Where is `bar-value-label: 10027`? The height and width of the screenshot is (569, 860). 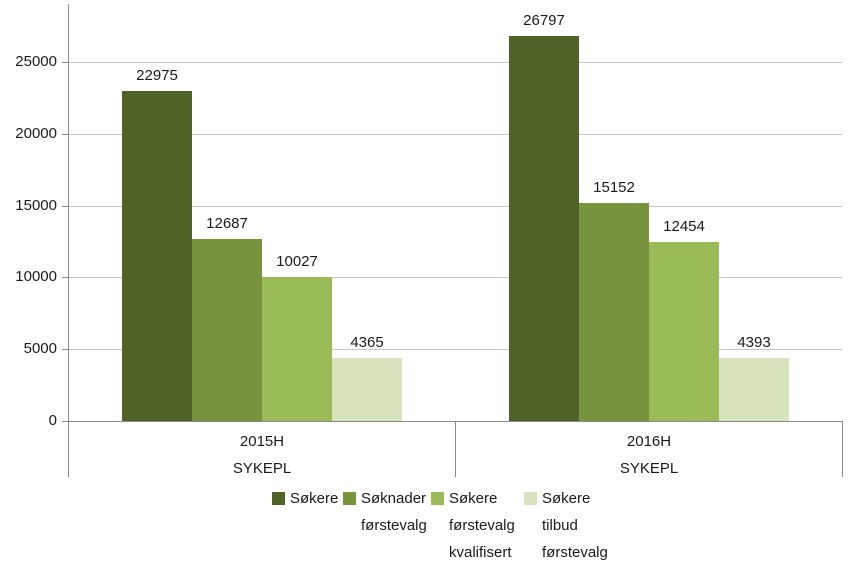 bar-value-label: 10027 is located at coordinates (297, 261).